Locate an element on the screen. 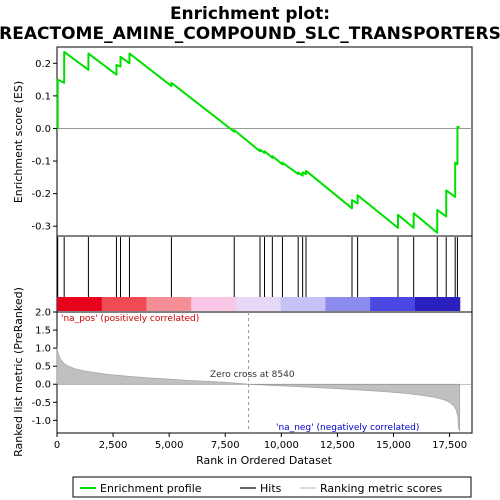  x-tick-label-3: 7,500 is located at coordinates (225, 445).